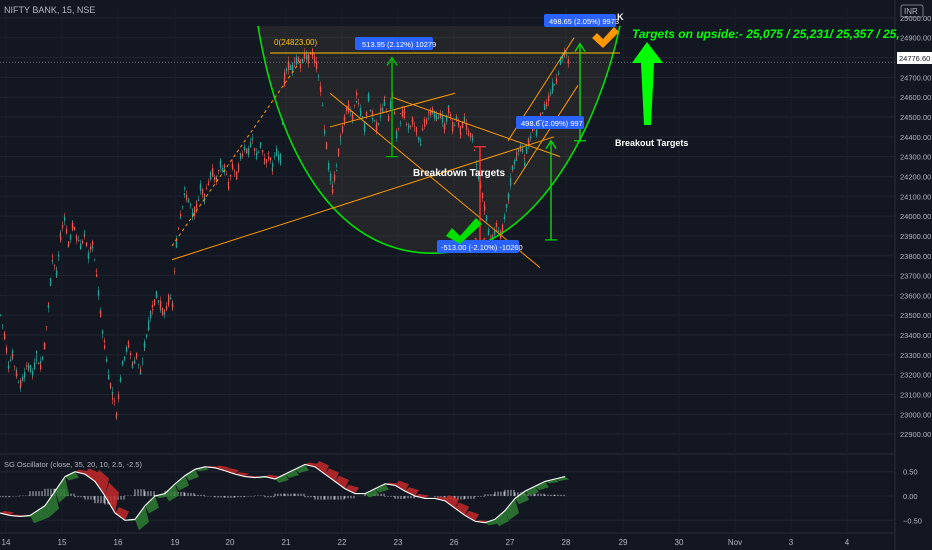  Describe the element at coordinates (426, 542) in the screenshot. I see `time-axis: 14 15 16 19 20 21 22 23 26 27 28 29 30 Nov 3 4` at that location.